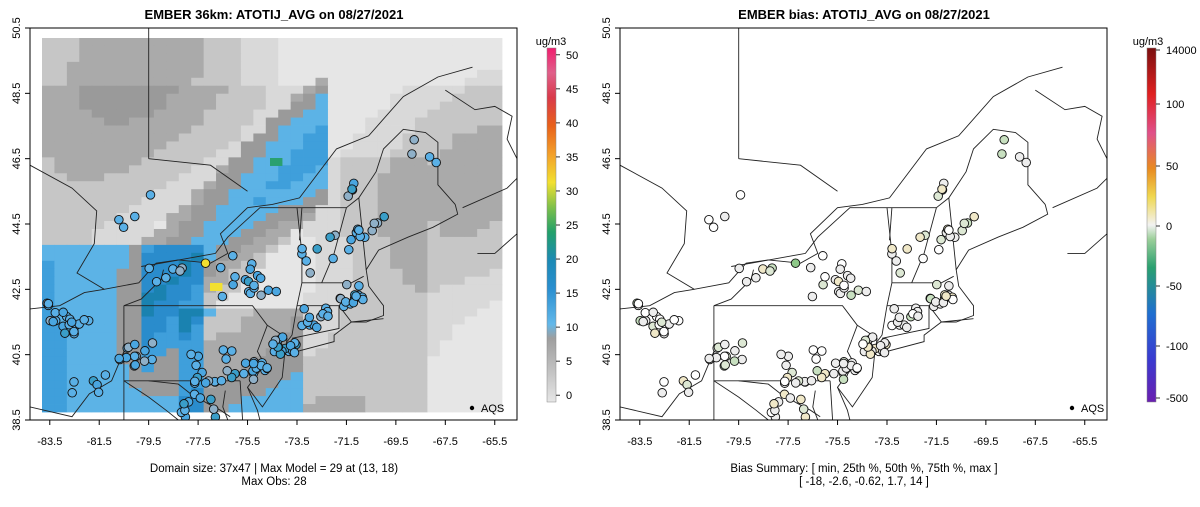 Image resolution: width=1200 pixels, height=507 pixels. I want to click on x-tick-label: -65.5, so click(494, 442).